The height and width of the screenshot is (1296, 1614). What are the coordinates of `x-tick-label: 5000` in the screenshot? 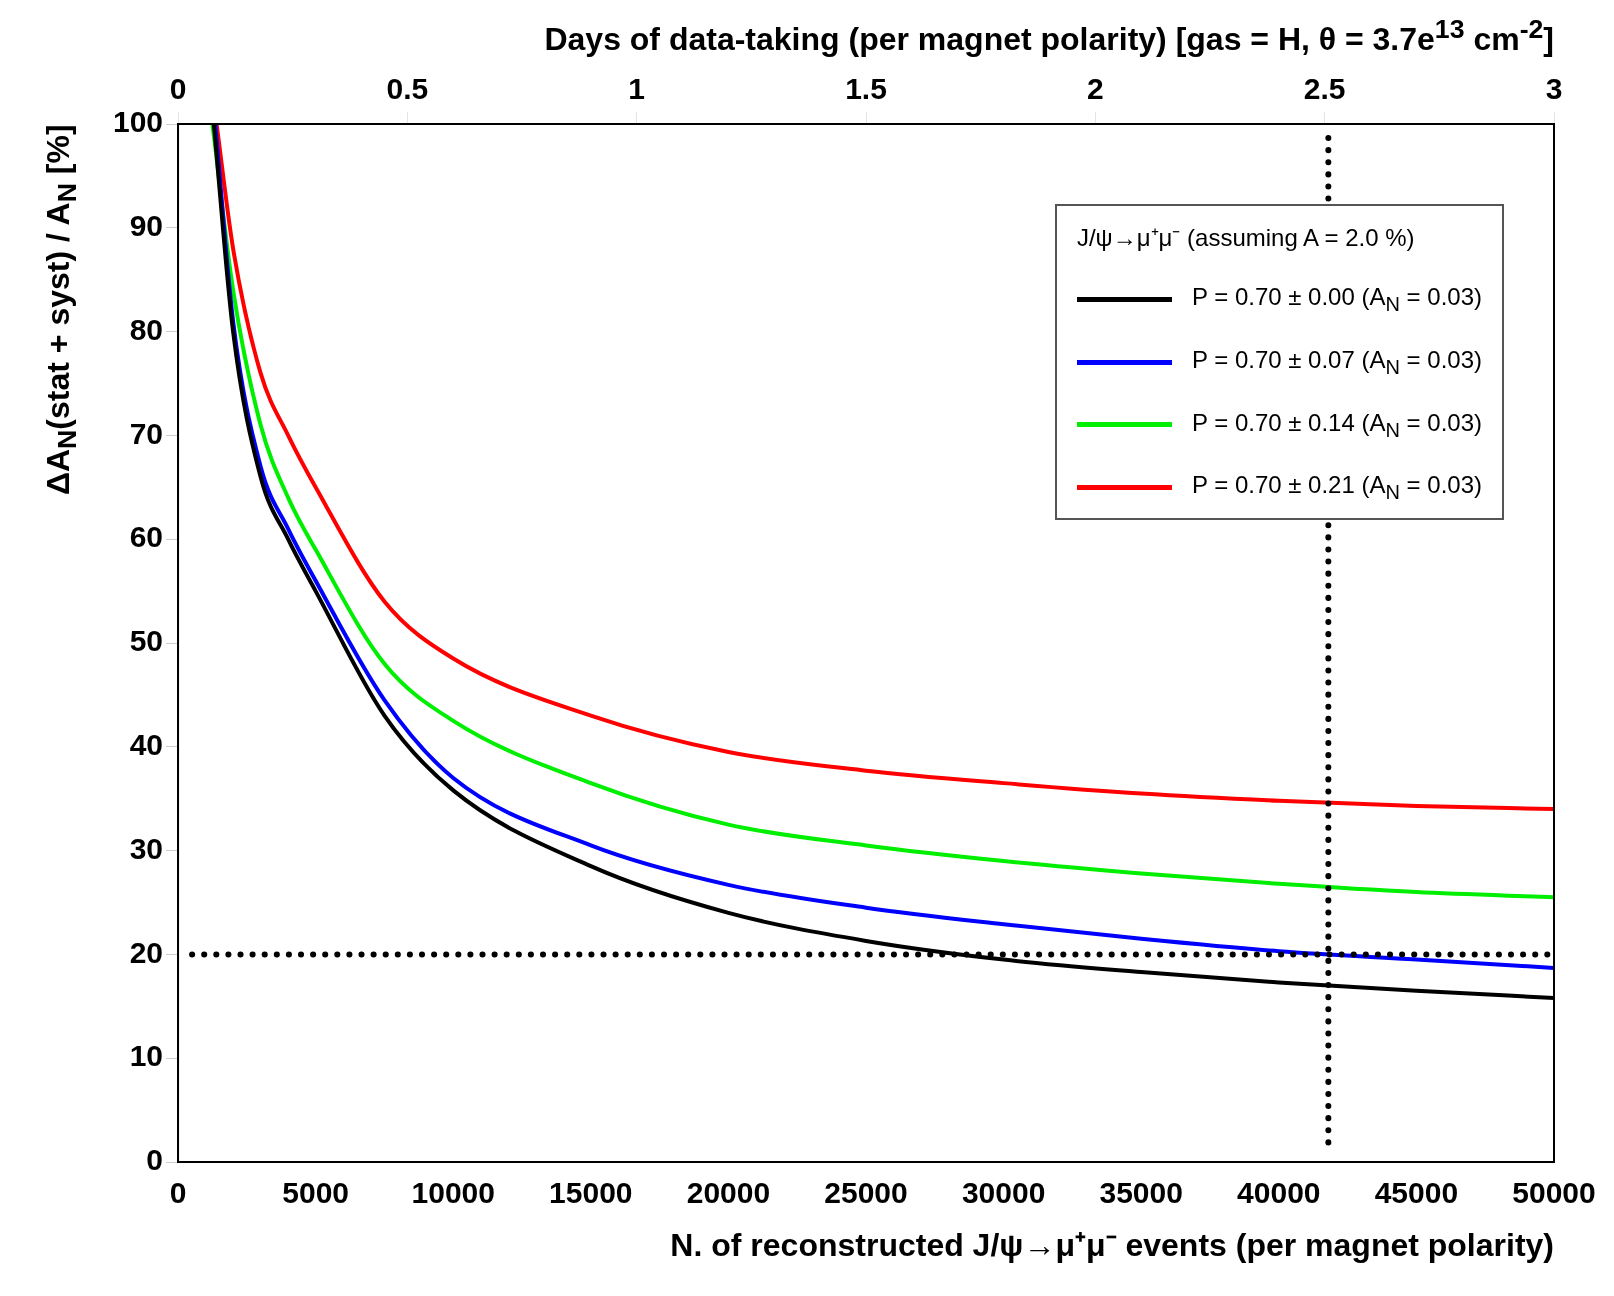 It's located at (316, 1193).